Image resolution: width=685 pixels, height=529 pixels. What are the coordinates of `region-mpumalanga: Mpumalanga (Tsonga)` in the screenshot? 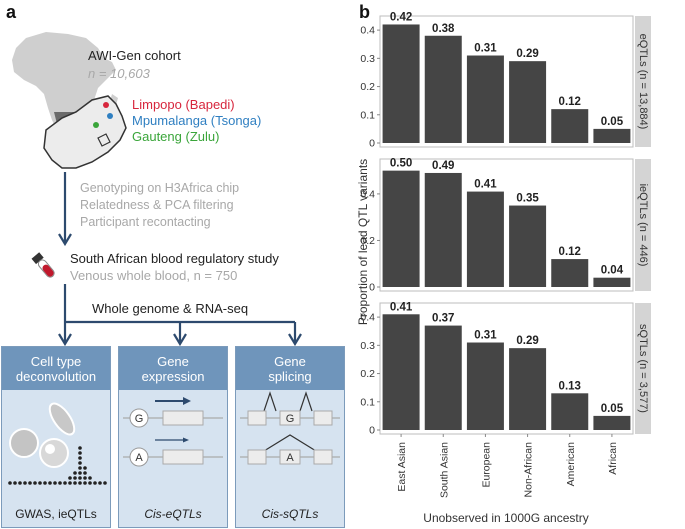 It's located at (197, 120).